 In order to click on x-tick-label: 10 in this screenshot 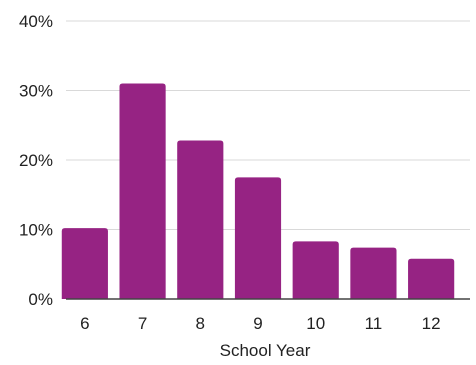, I will do `click(315, 323)`.